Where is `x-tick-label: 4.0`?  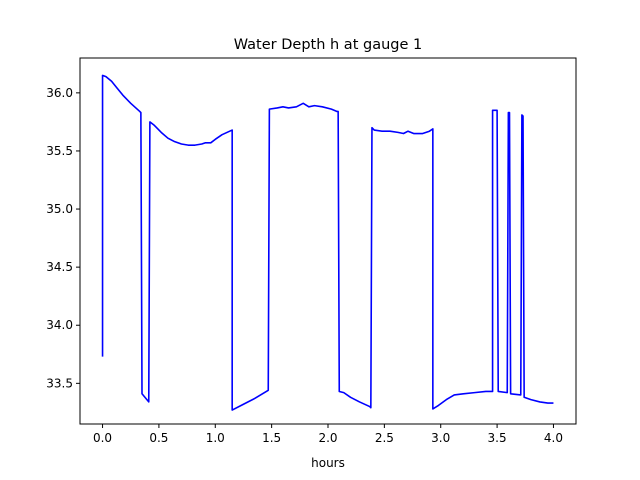 x-tick-label: 4.0 is located at coordinates (553, 438).